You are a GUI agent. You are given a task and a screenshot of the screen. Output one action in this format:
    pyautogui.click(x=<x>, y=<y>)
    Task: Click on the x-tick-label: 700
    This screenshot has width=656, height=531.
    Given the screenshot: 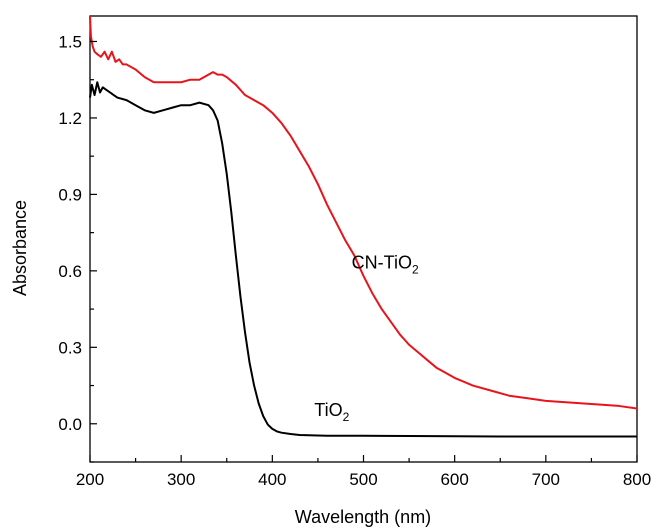 What is the action you would take?
    pyautogui.click(x=546, y=479)
    